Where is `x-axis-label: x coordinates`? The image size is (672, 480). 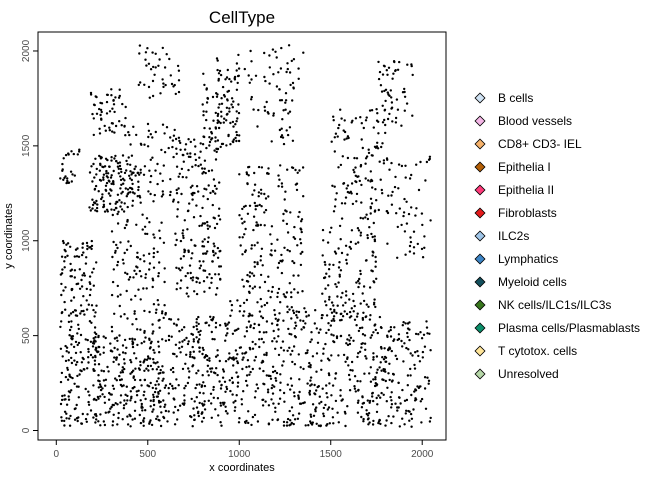 x-axis-label: x coordinates is located at coordinates (242, 468).